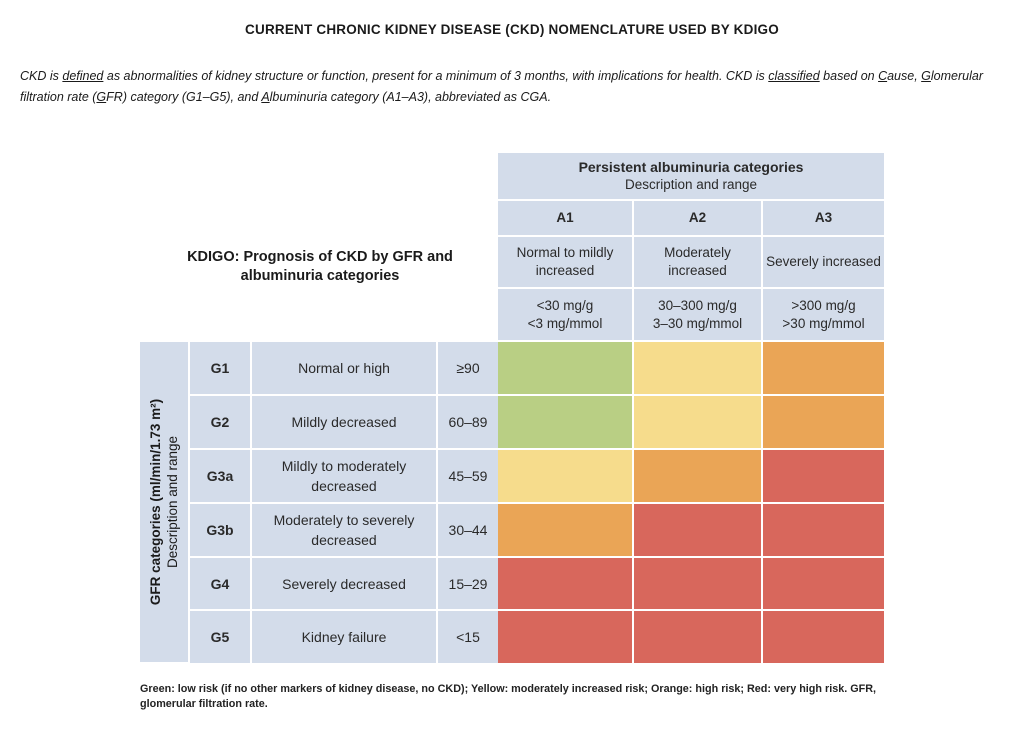  I want to click on gfr-range-text: <15, so click(468, 637).